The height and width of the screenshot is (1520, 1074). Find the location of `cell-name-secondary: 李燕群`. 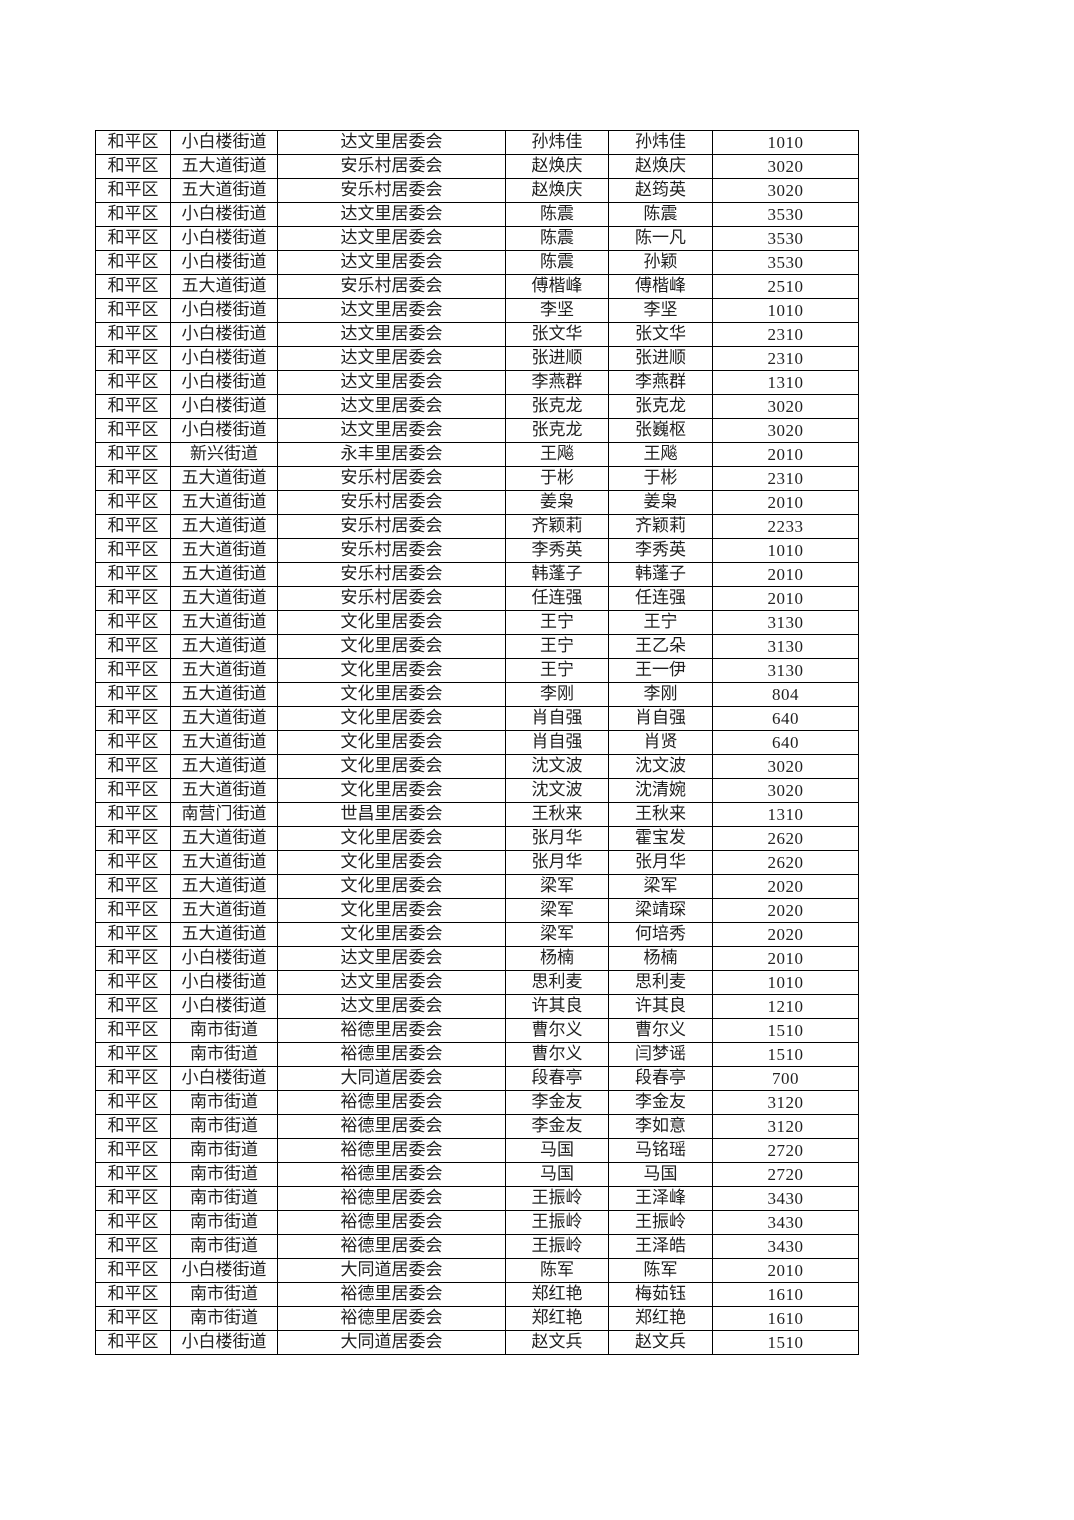

cell-name-secondary: 李燕群 is located at coordinates (660, 382).